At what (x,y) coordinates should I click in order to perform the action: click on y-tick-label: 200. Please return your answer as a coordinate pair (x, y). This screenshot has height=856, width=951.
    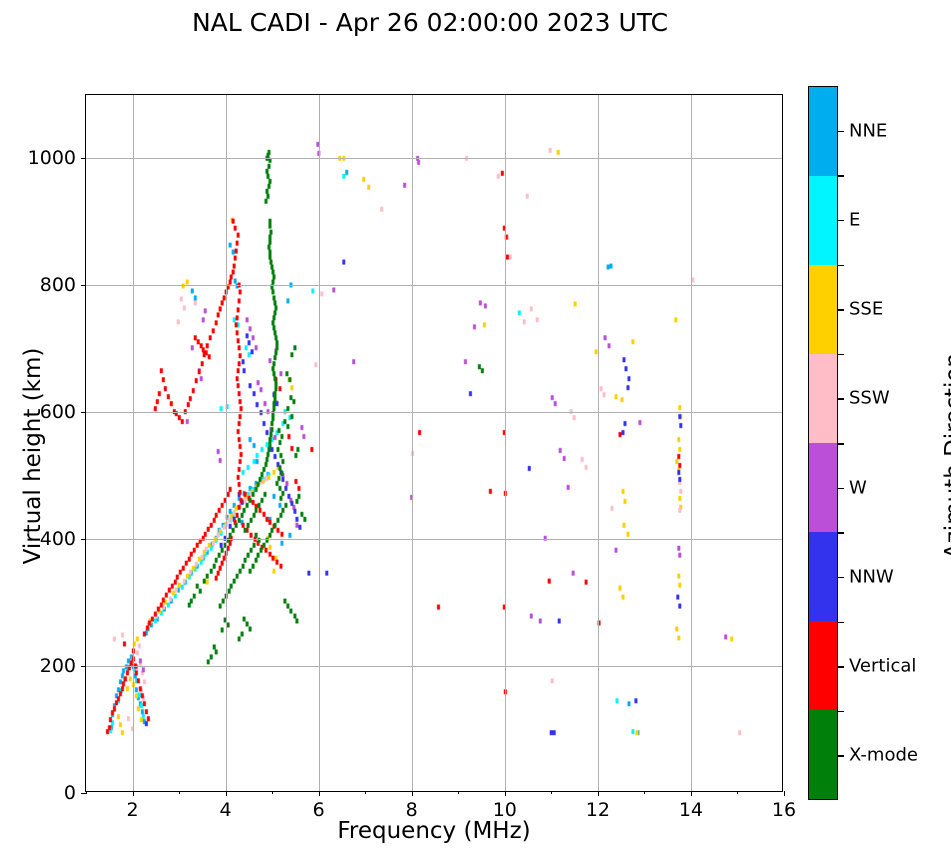
    Looking at the image, I should click on (57, 666).